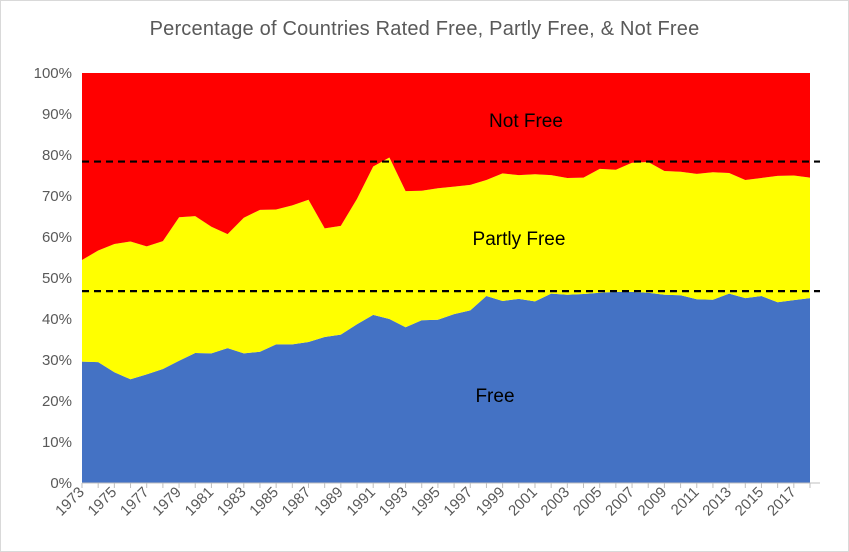 This screenshot has width=849, height=552. Describe the element at coordinates (57, 319) in the screenshot. I see `y-tick-label: 40%` at that location.